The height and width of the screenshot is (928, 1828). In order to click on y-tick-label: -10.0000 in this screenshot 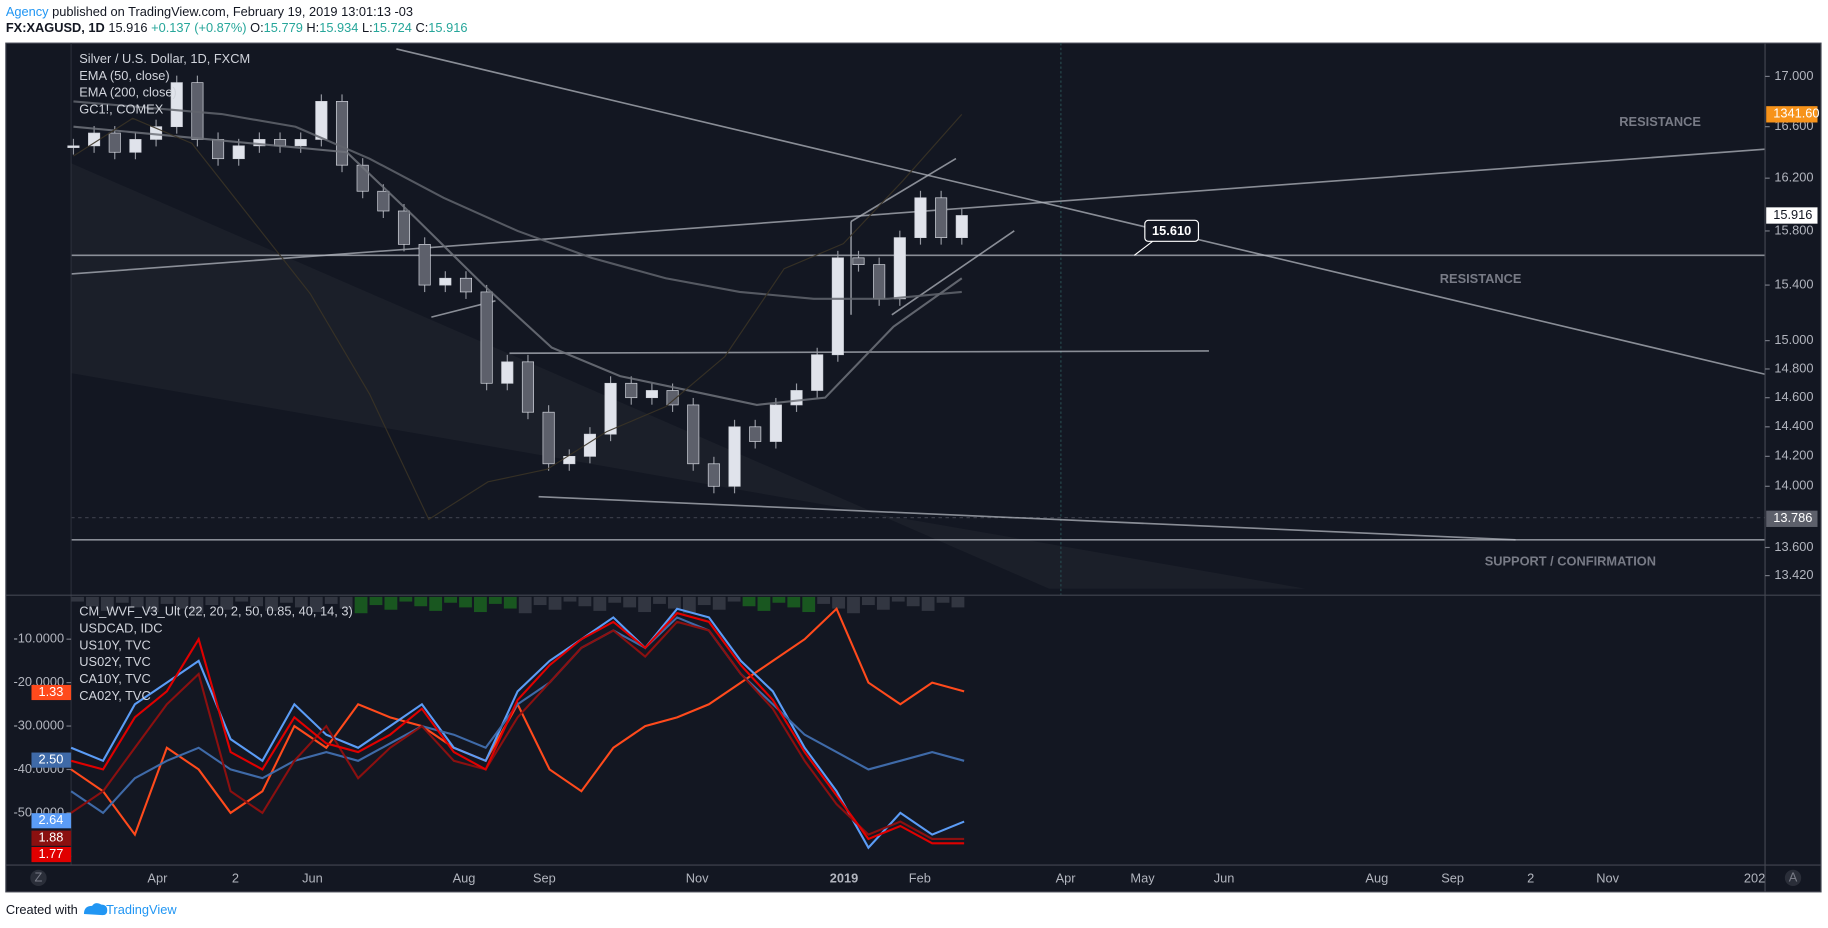, I will do `click(39, 638)`.